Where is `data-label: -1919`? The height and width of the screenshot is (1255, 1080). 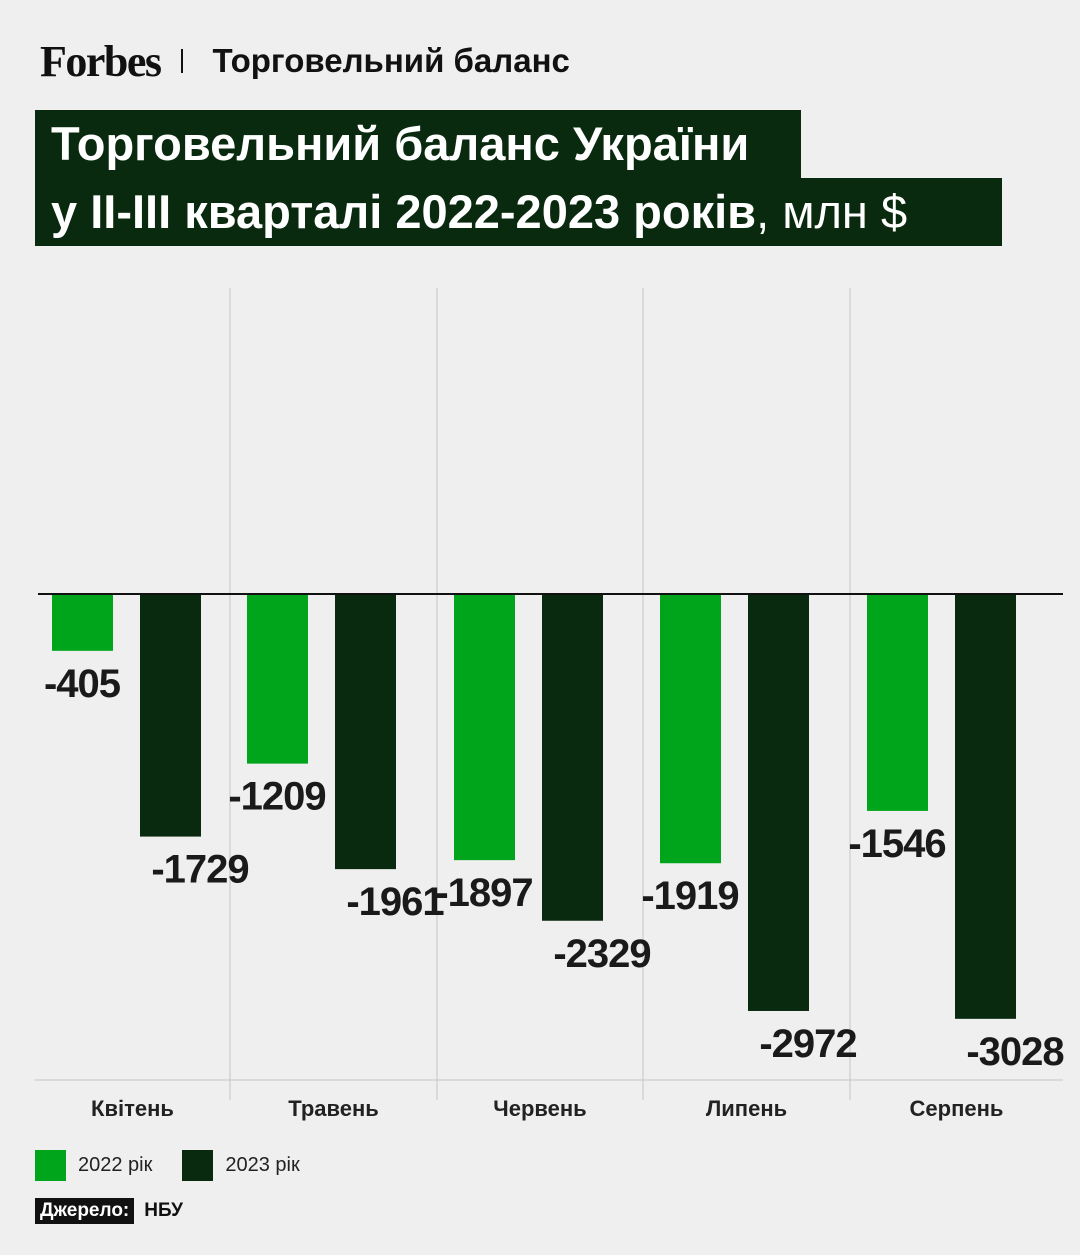 data-label: -1919 is located at coordinates (689, 896).